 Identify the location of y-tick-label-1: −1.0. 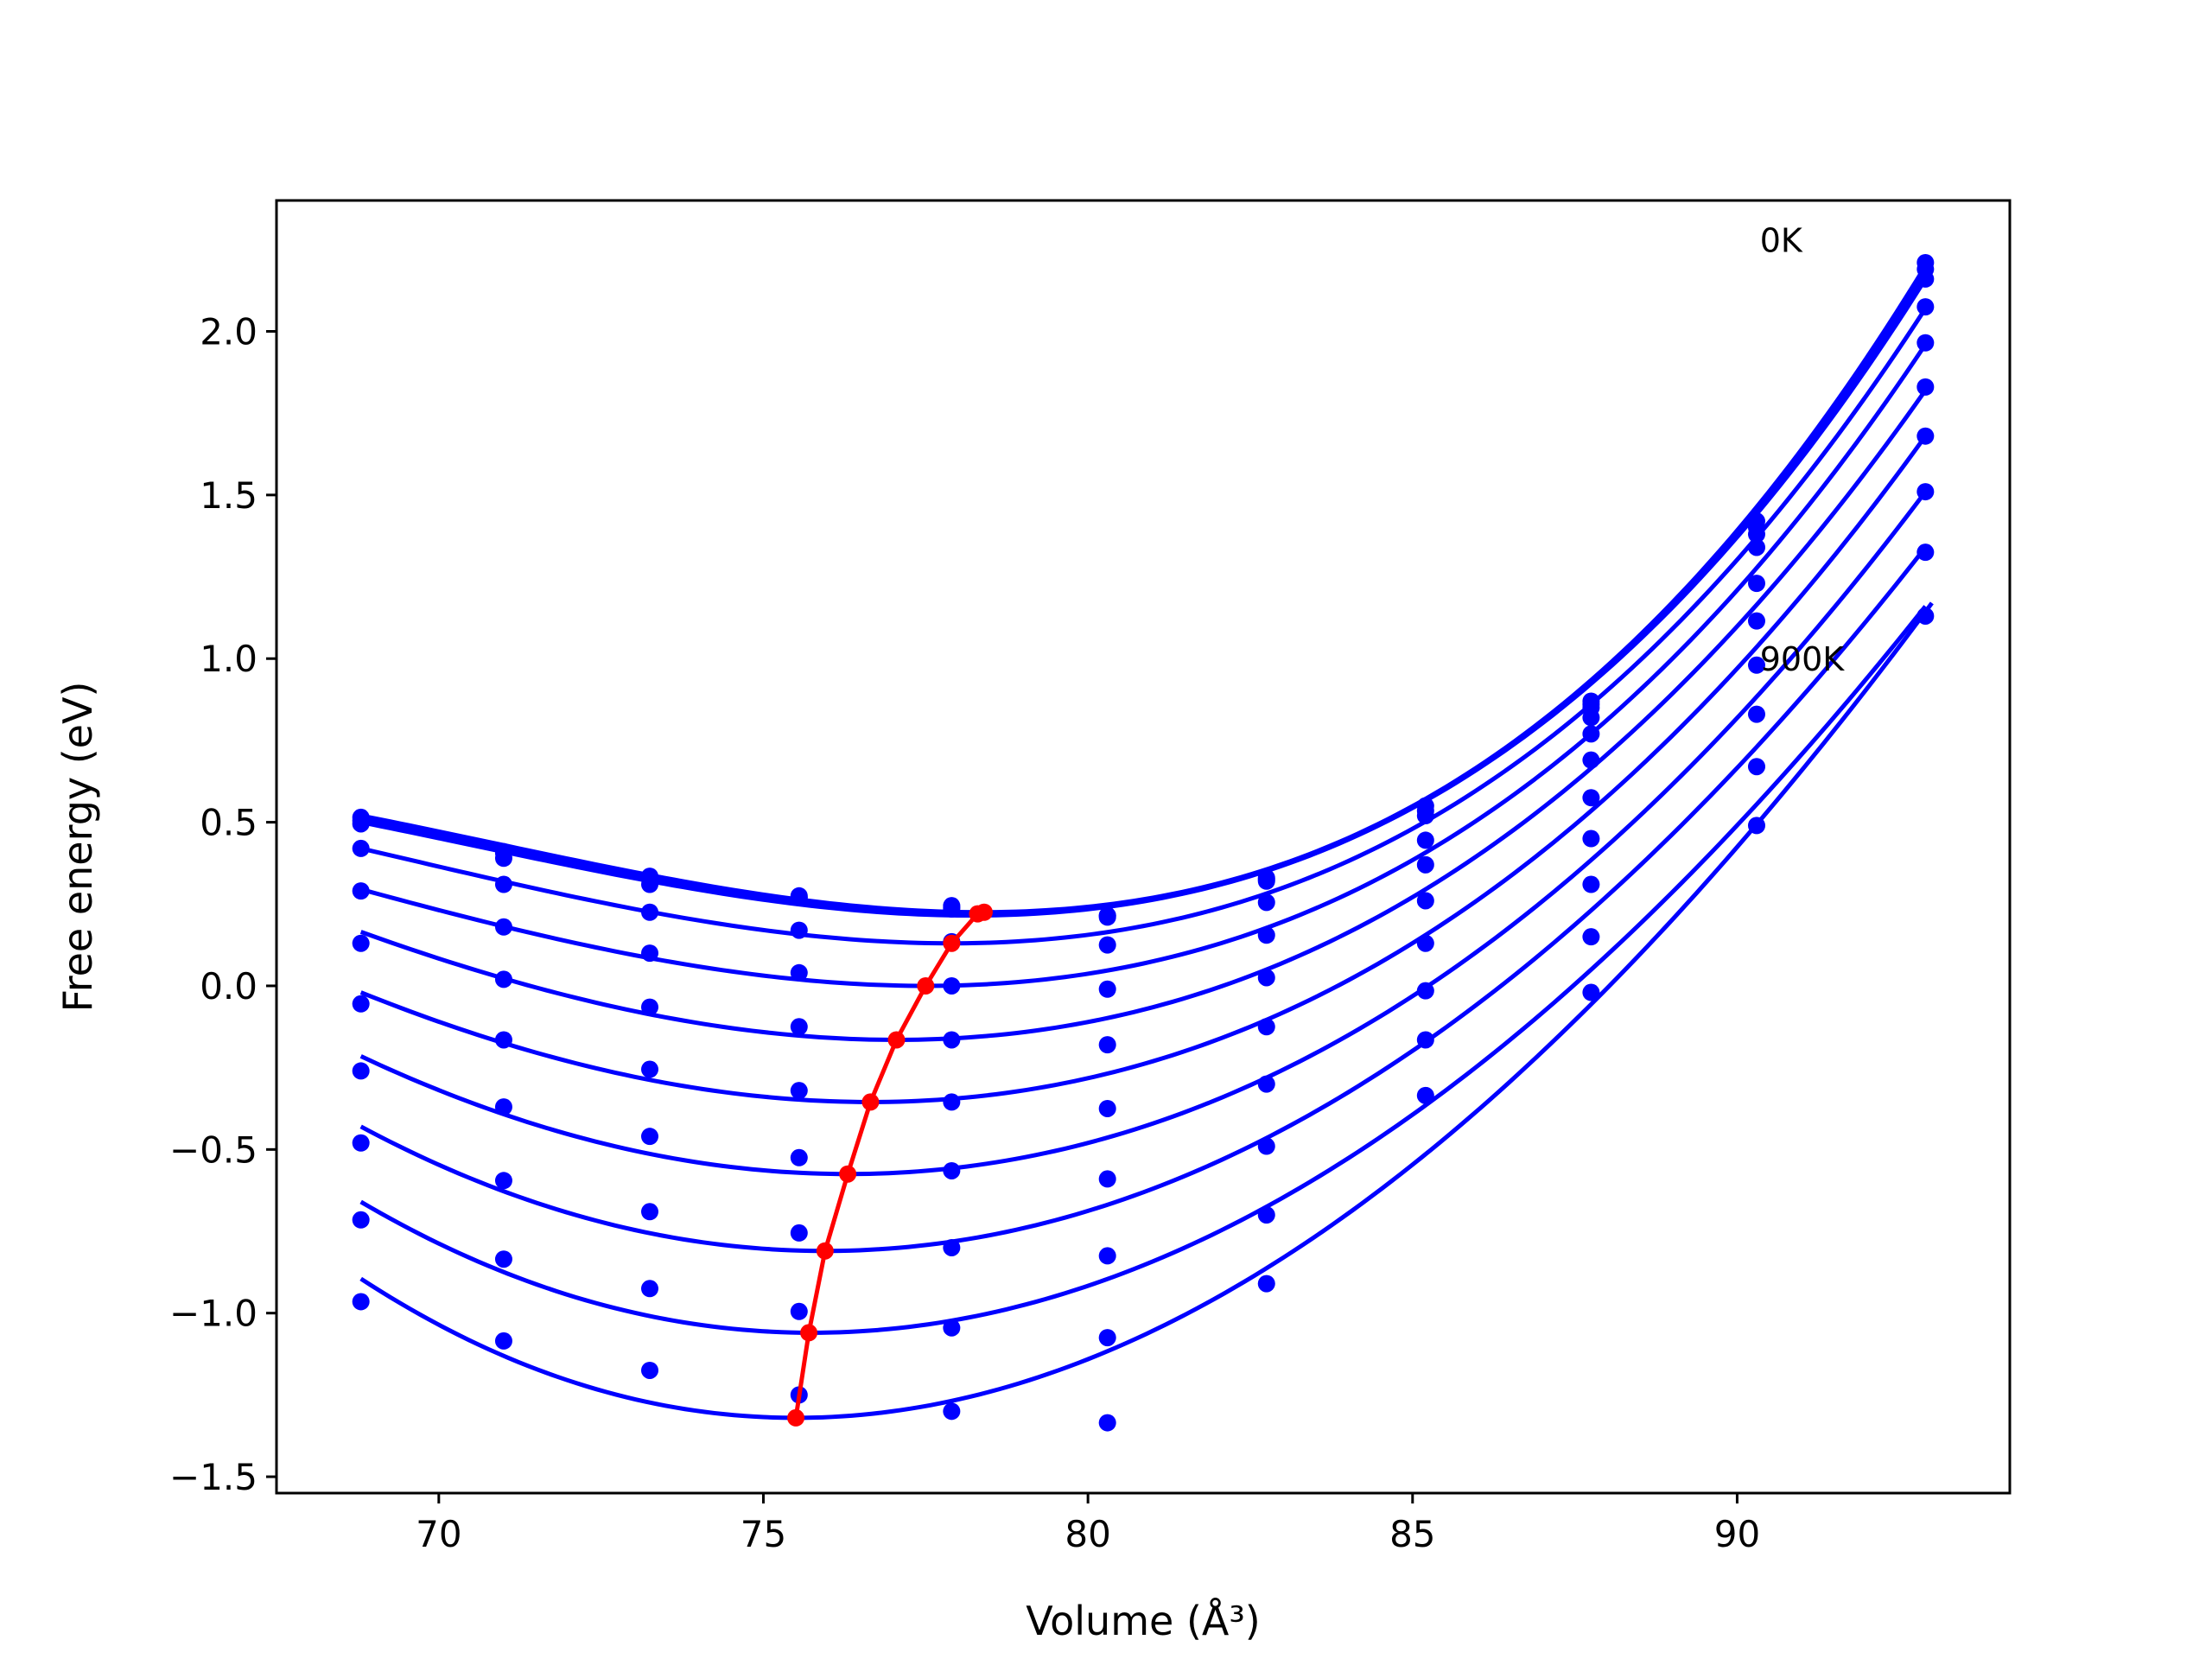
(213, 1314).